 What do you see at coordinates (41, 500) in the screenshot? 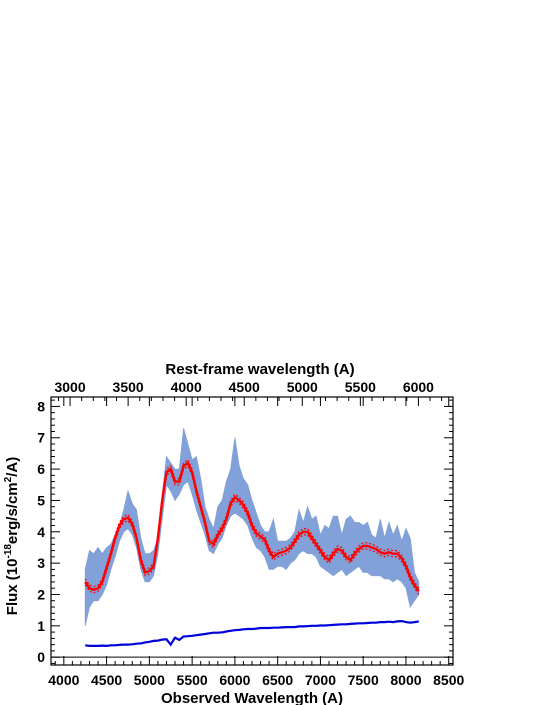
I see `y-tick-label: 5` at bounding box center [41, 500].